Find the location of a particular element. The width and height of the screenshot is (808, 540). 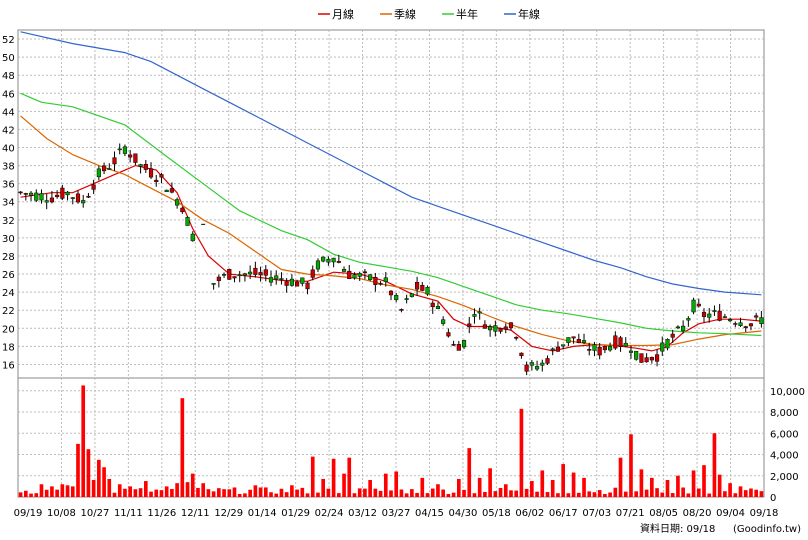

x-tick-label-22: 09/18 is located at coordinates (764, 513).